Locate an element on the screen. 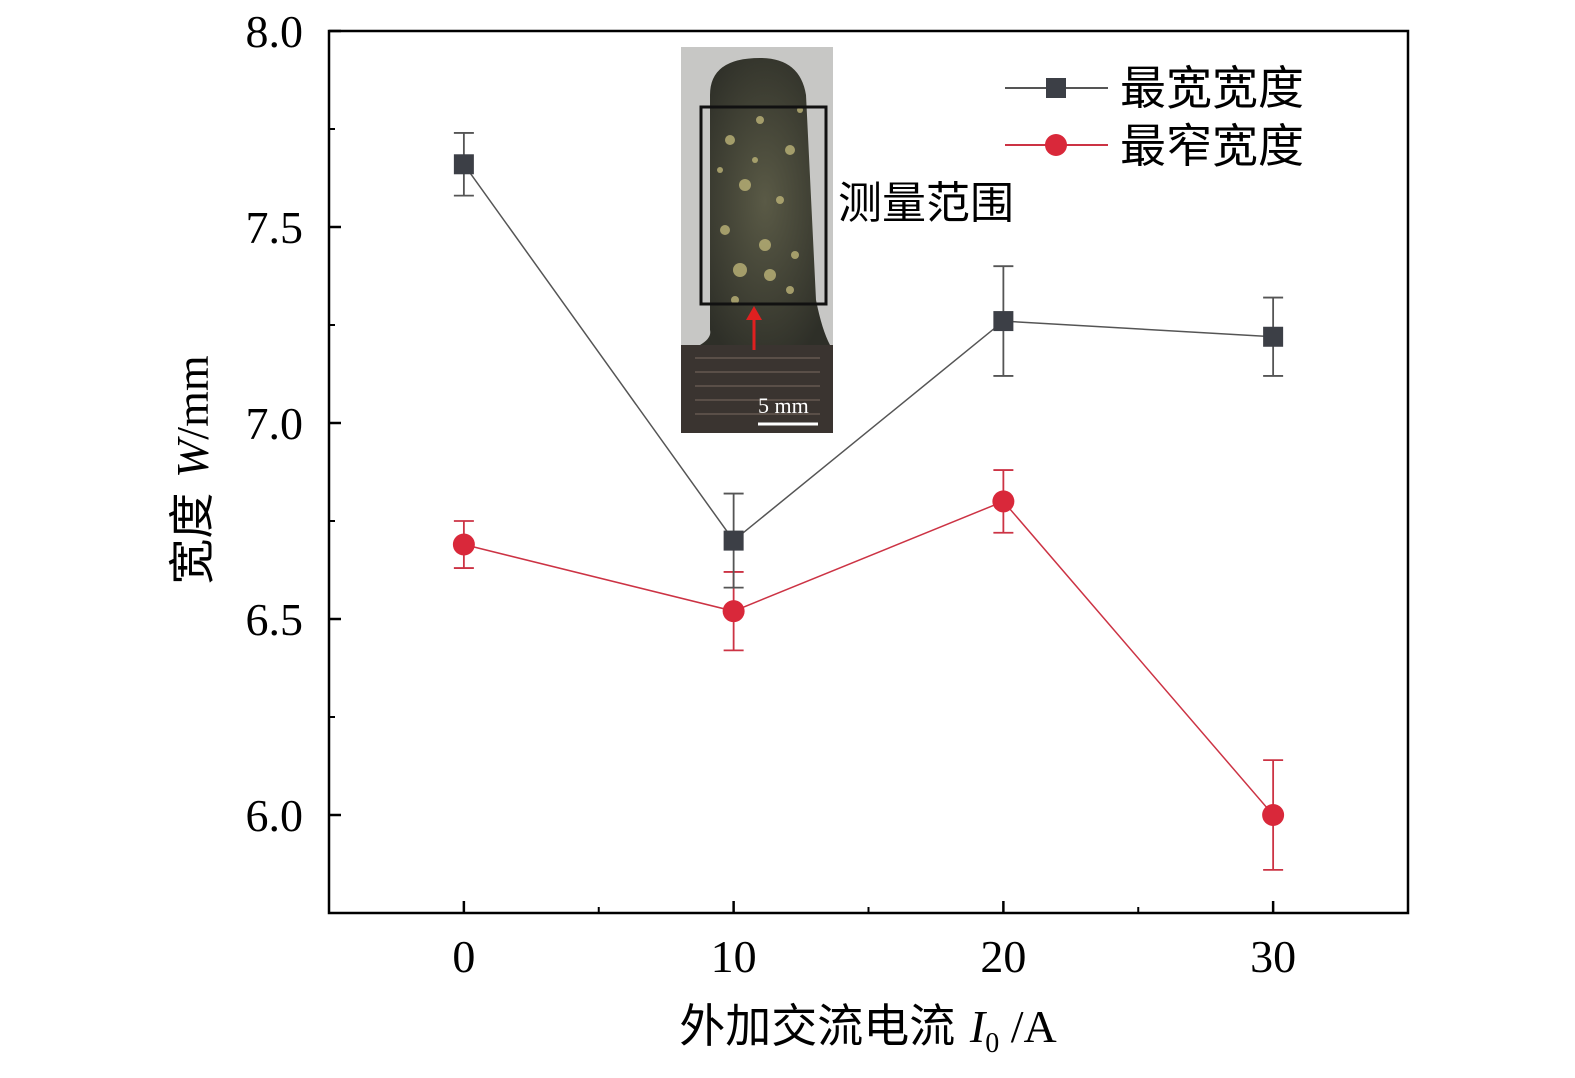 The height and width of the screenshot is (1078, 1575). x-axis-title-sub: 0 is located at coordinates (992, 1043).